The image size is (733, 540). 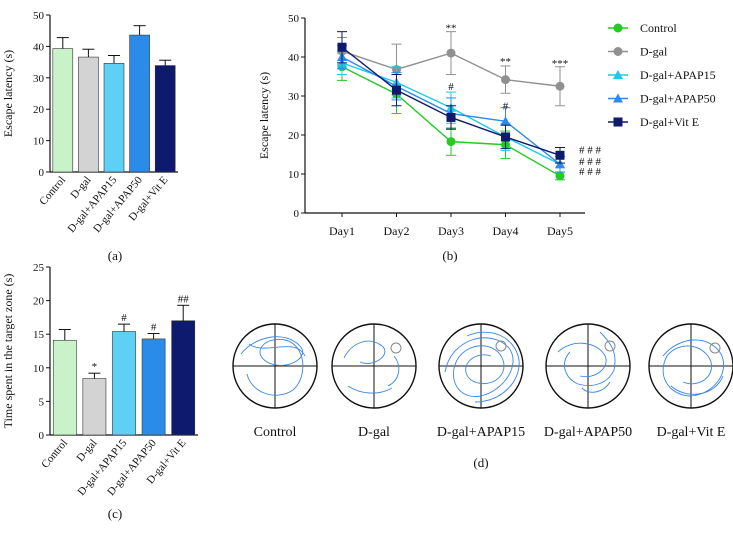 What do you see at coordinates (588, 432) in the screenshot?
I see `maze-label: D-gal+APAP50` at bounding box center [588, 432].